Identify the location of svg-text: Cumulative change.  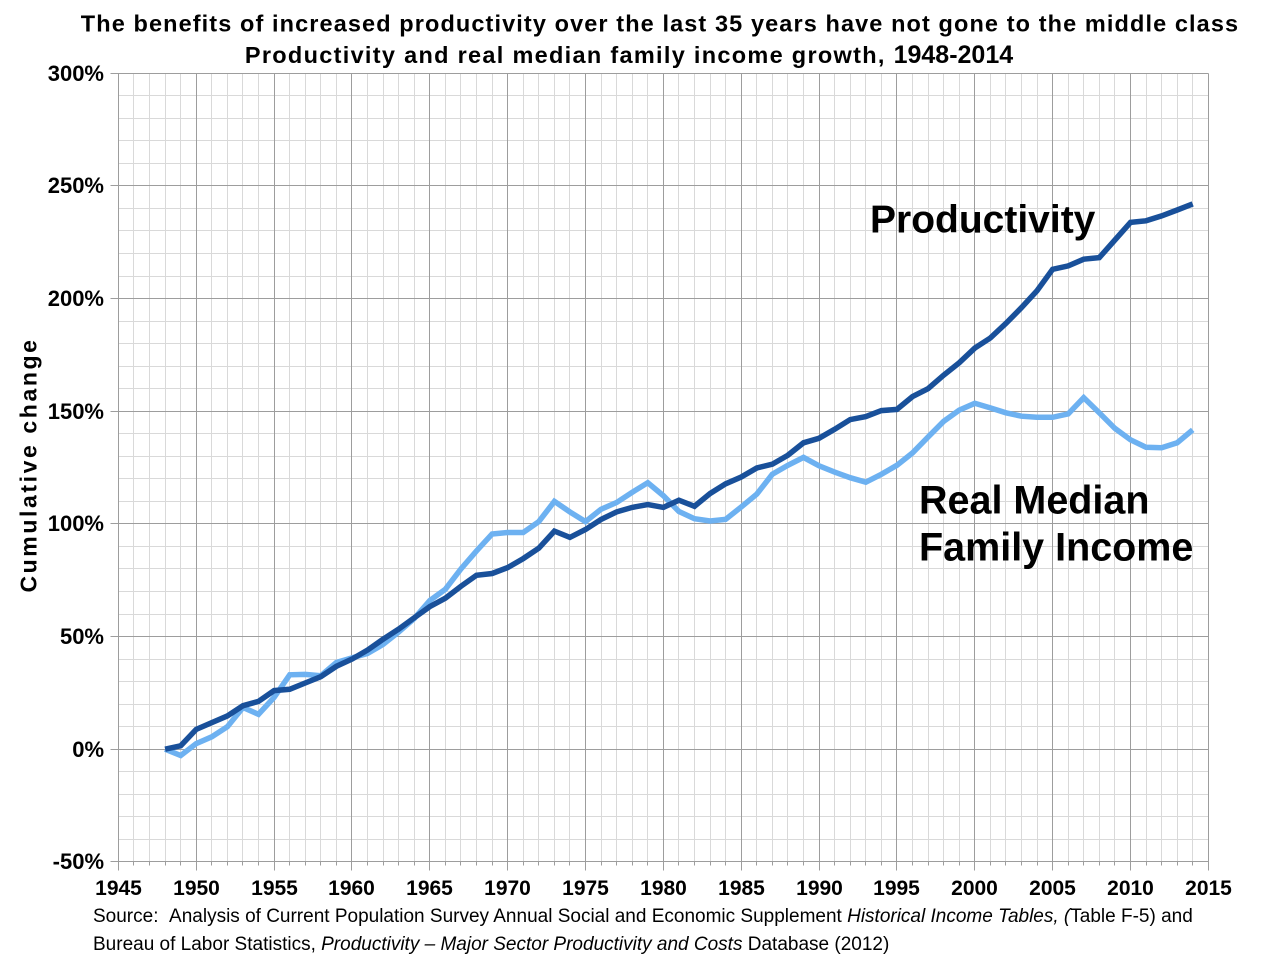
(29, 464).